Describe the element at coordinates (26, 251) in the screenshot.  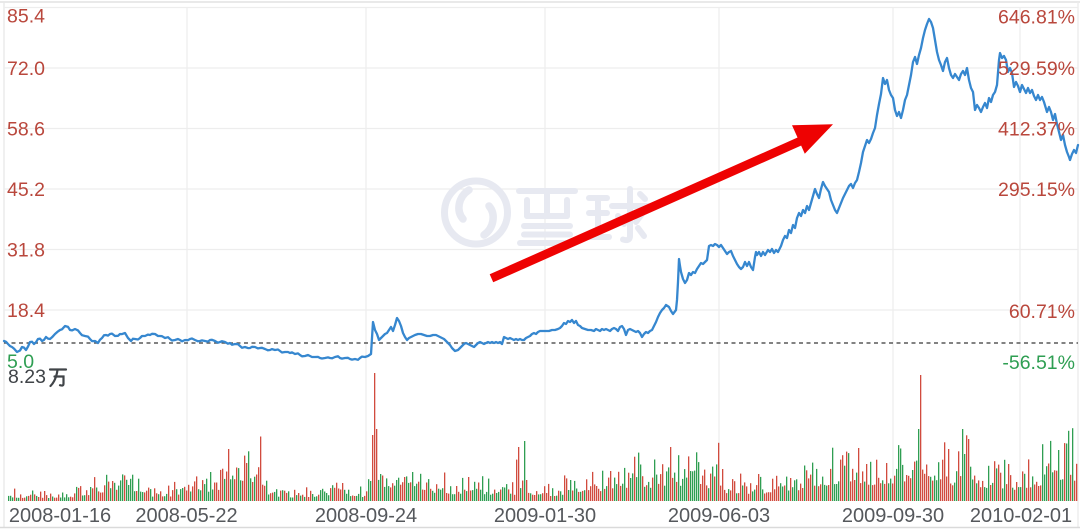
I see `svg-text: 31.8` at that location.